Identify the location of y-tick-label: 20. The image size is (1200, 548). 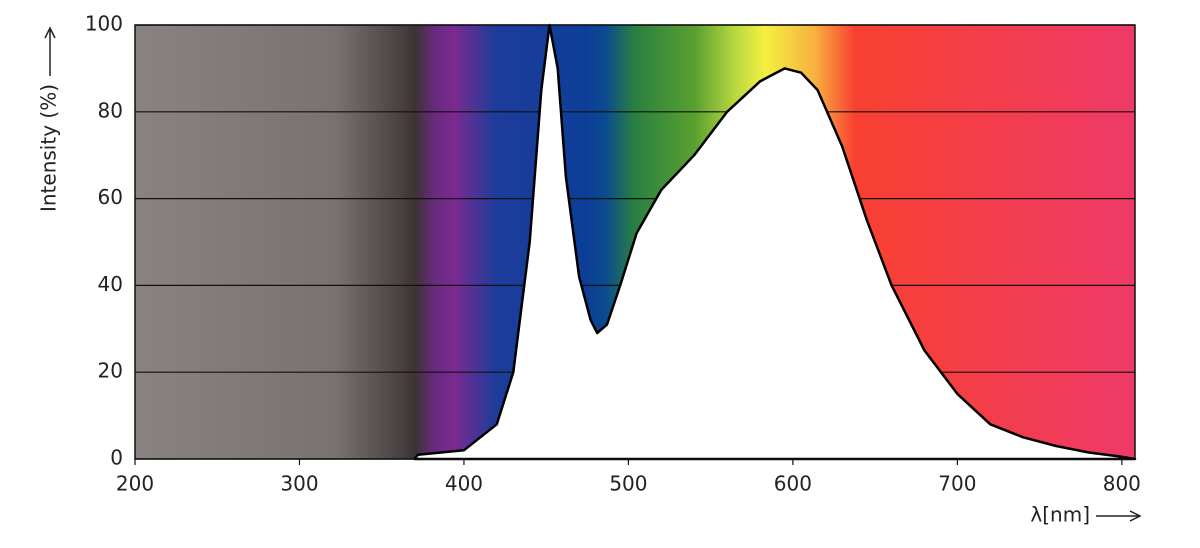
(110, 371).